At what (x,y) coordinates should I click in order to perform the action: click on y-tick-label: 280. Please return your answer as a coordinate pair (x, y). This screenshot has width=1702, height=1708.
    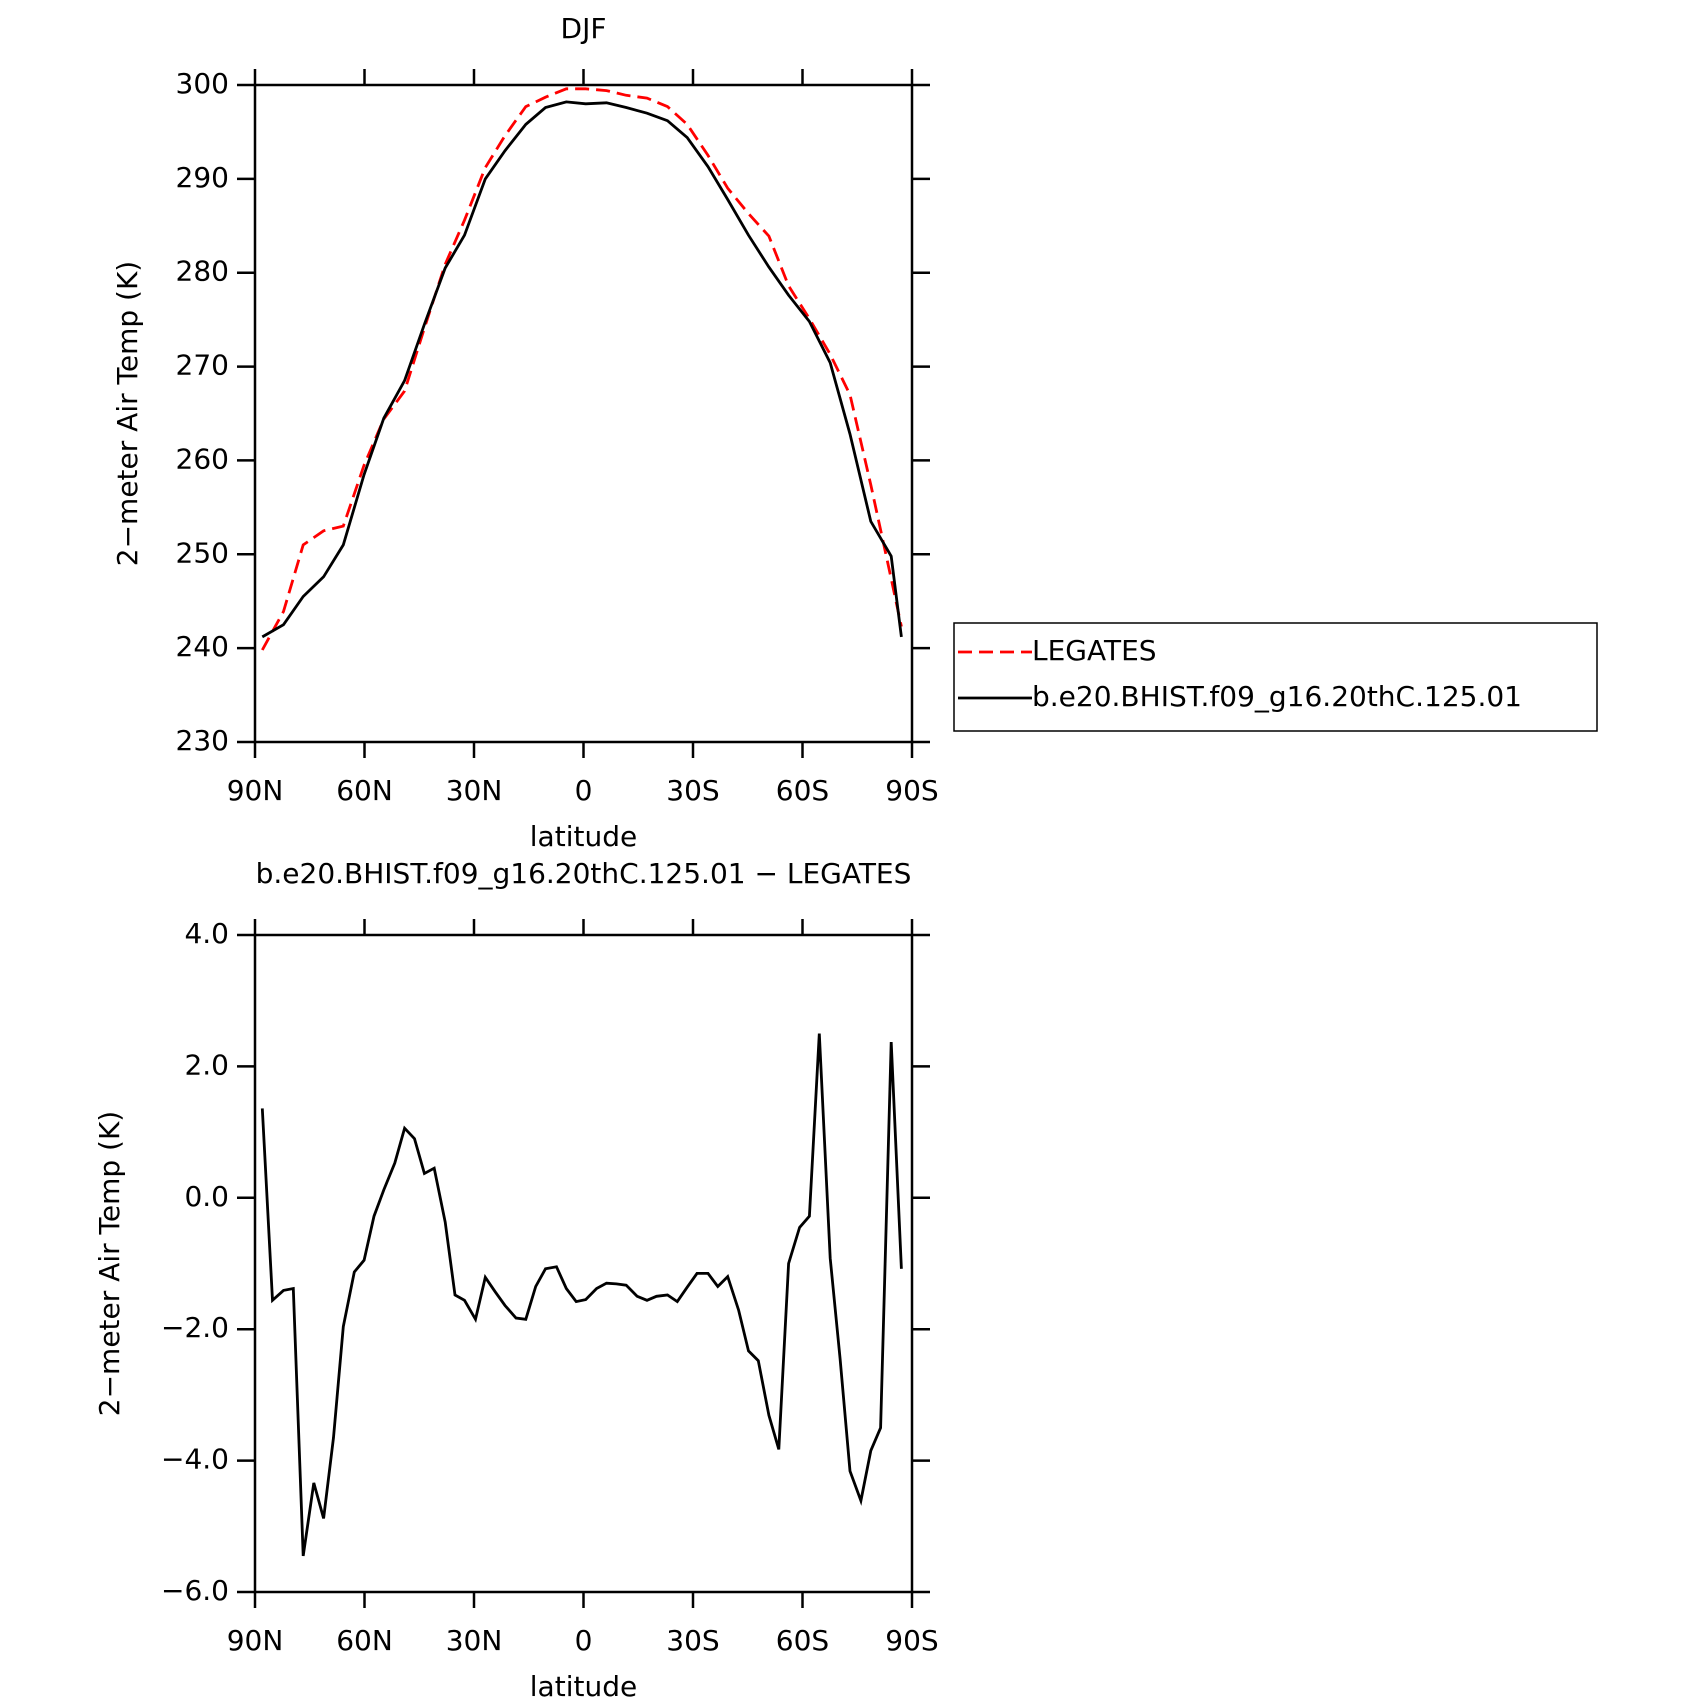
    Looking at the image, I should click on (202, 271).